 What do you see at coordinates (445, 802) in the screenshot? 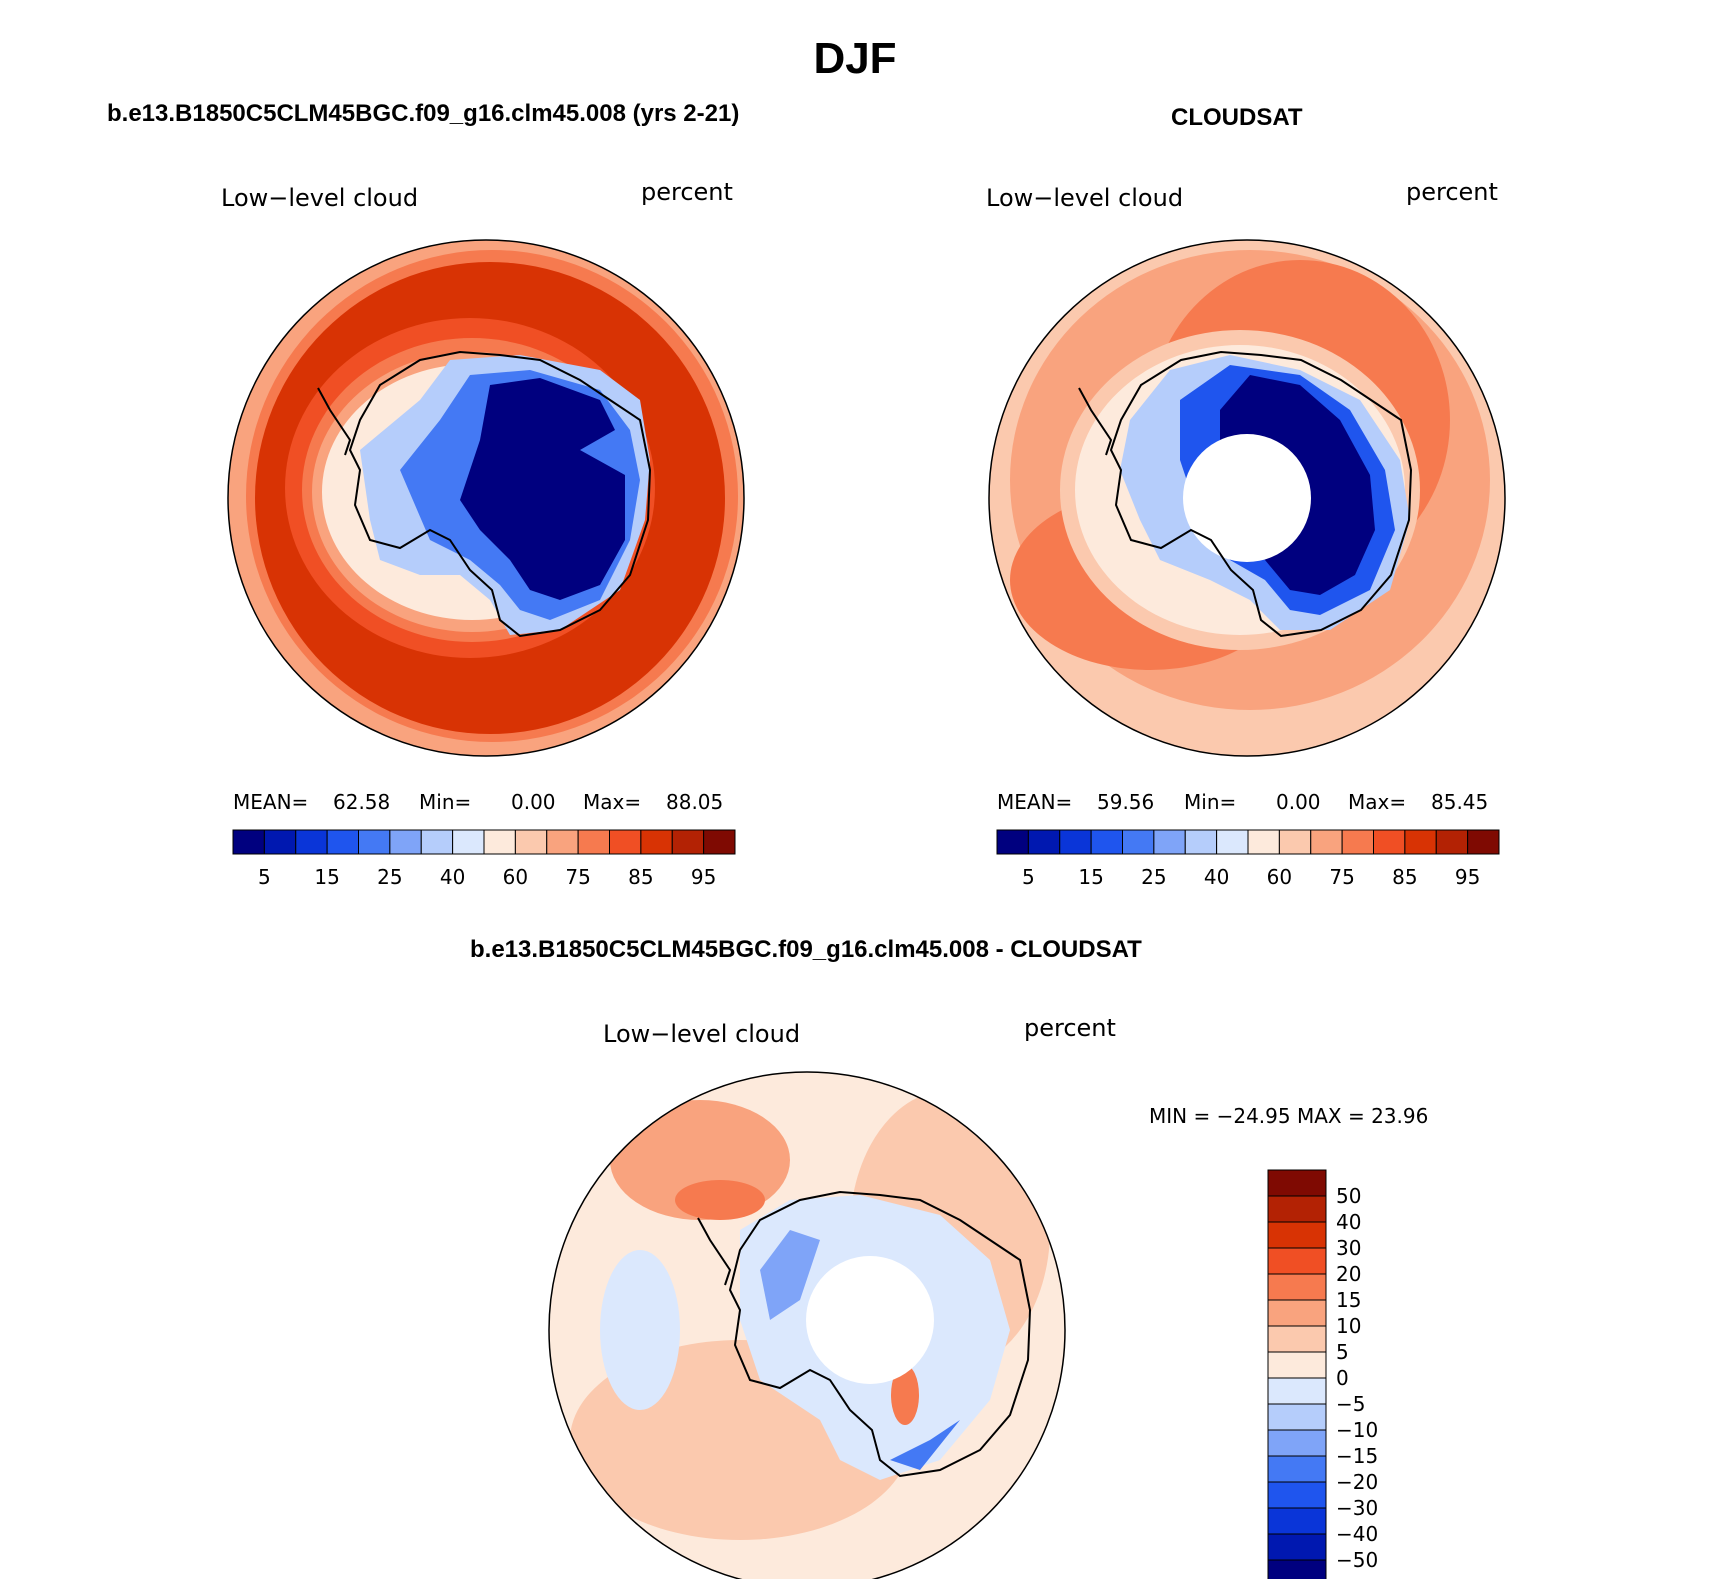
I see `model-min-label: Min=` at bounding box center [445, 802].